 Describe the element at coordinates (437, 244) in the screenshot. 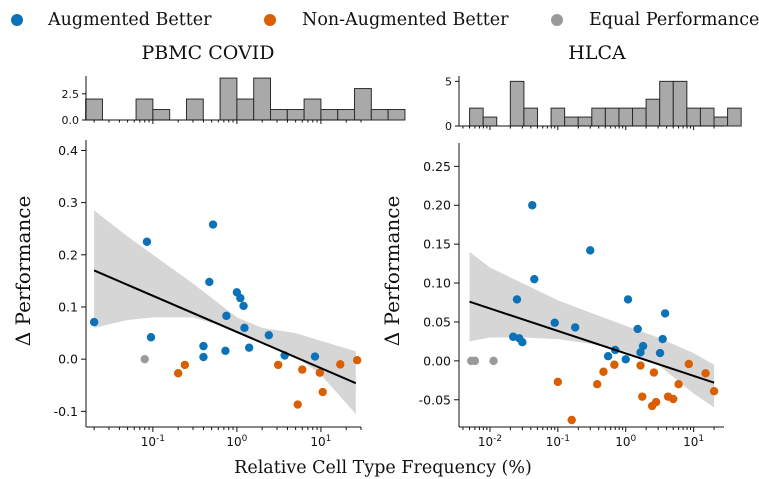

I see `y-tick-label: 0.15` at that location.